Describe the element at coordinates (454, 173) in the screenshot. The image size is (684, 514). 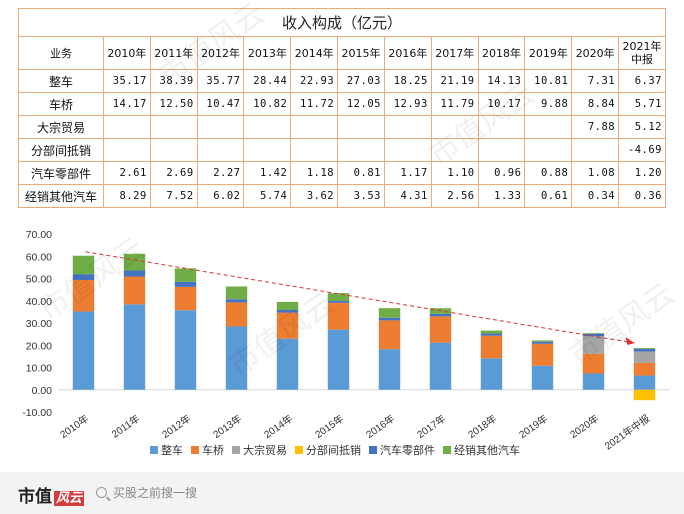
I see `table-cell: 1.10` at that location.